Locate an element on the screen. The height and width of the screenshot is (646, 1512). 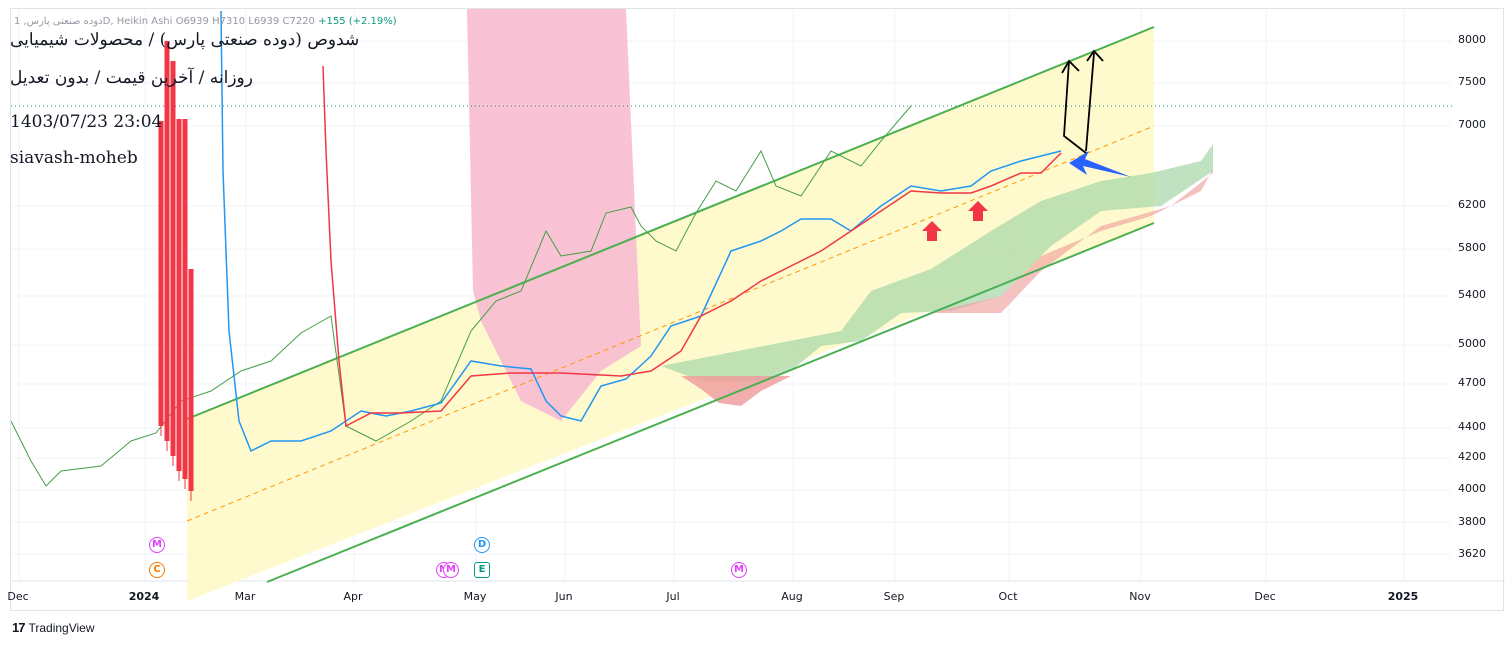
legend-open: O6939 is located at coordinates (192, 21).